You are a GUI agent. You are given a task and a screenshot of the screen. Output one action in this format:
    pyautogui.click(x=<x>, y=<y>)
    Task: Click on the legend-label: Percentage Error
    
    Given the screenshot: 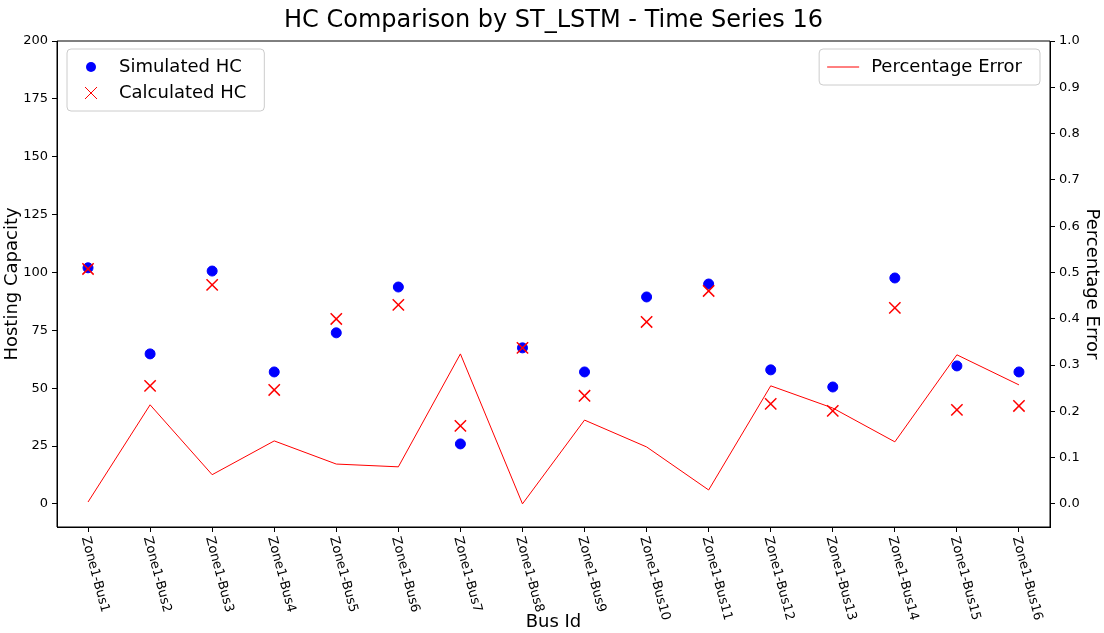 What is the action you would take?
    pyautogui.click(x=947, y=65)
    